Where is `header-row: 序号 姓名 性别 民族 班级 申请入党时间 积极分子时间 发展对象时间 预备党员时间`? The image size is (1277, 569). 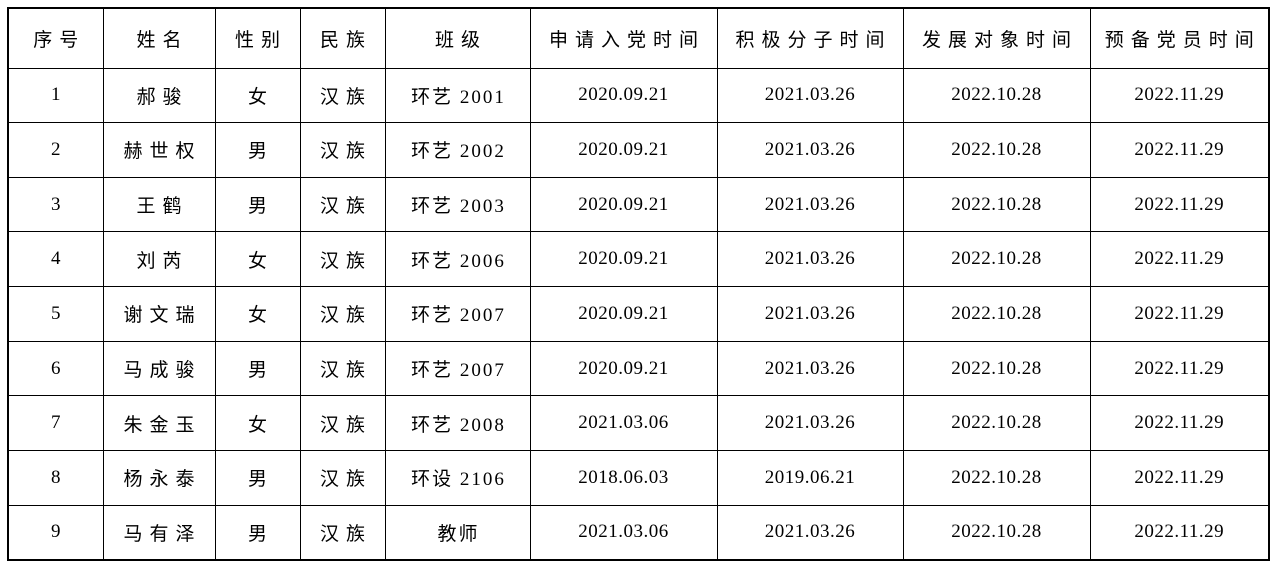 header-row: 序号 姓名 性别 民族 班级 申请入党时间 积极分子时间 发展对象时间 预备党员时间 is located at coordinates (638, 38).